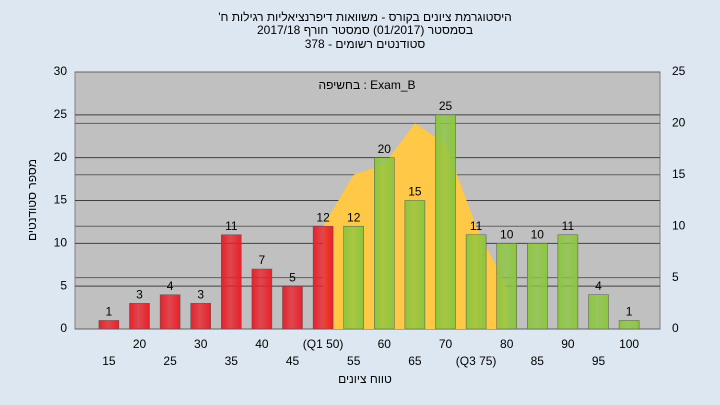  I want to click on x-tick-label: 90, so click(568, 344).